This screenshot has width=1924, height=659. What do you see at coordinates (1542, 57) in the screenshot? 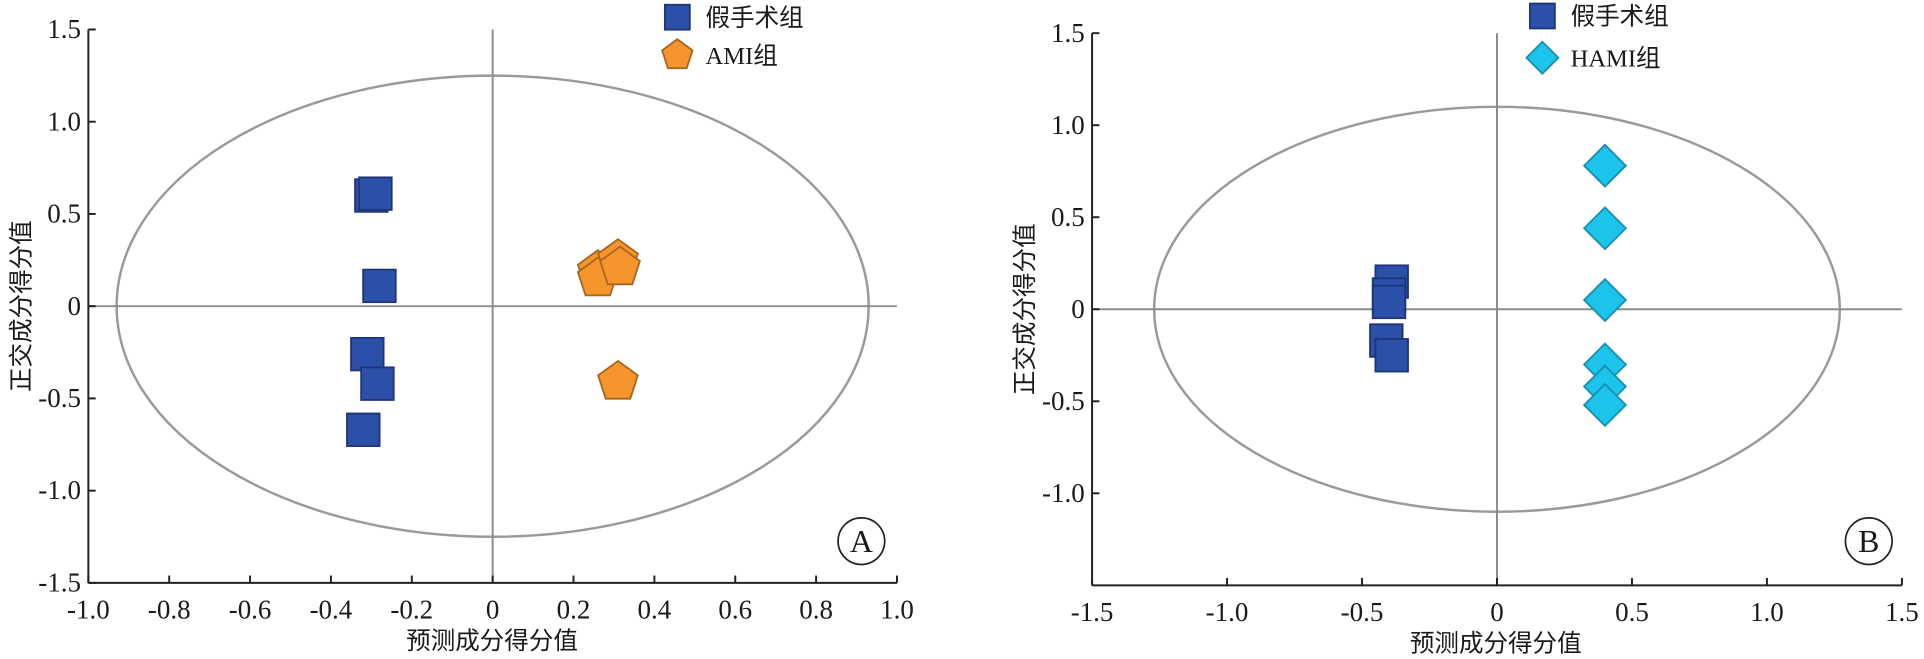
I see `legend-marker-diamond` at bounding box center [1542, 57].